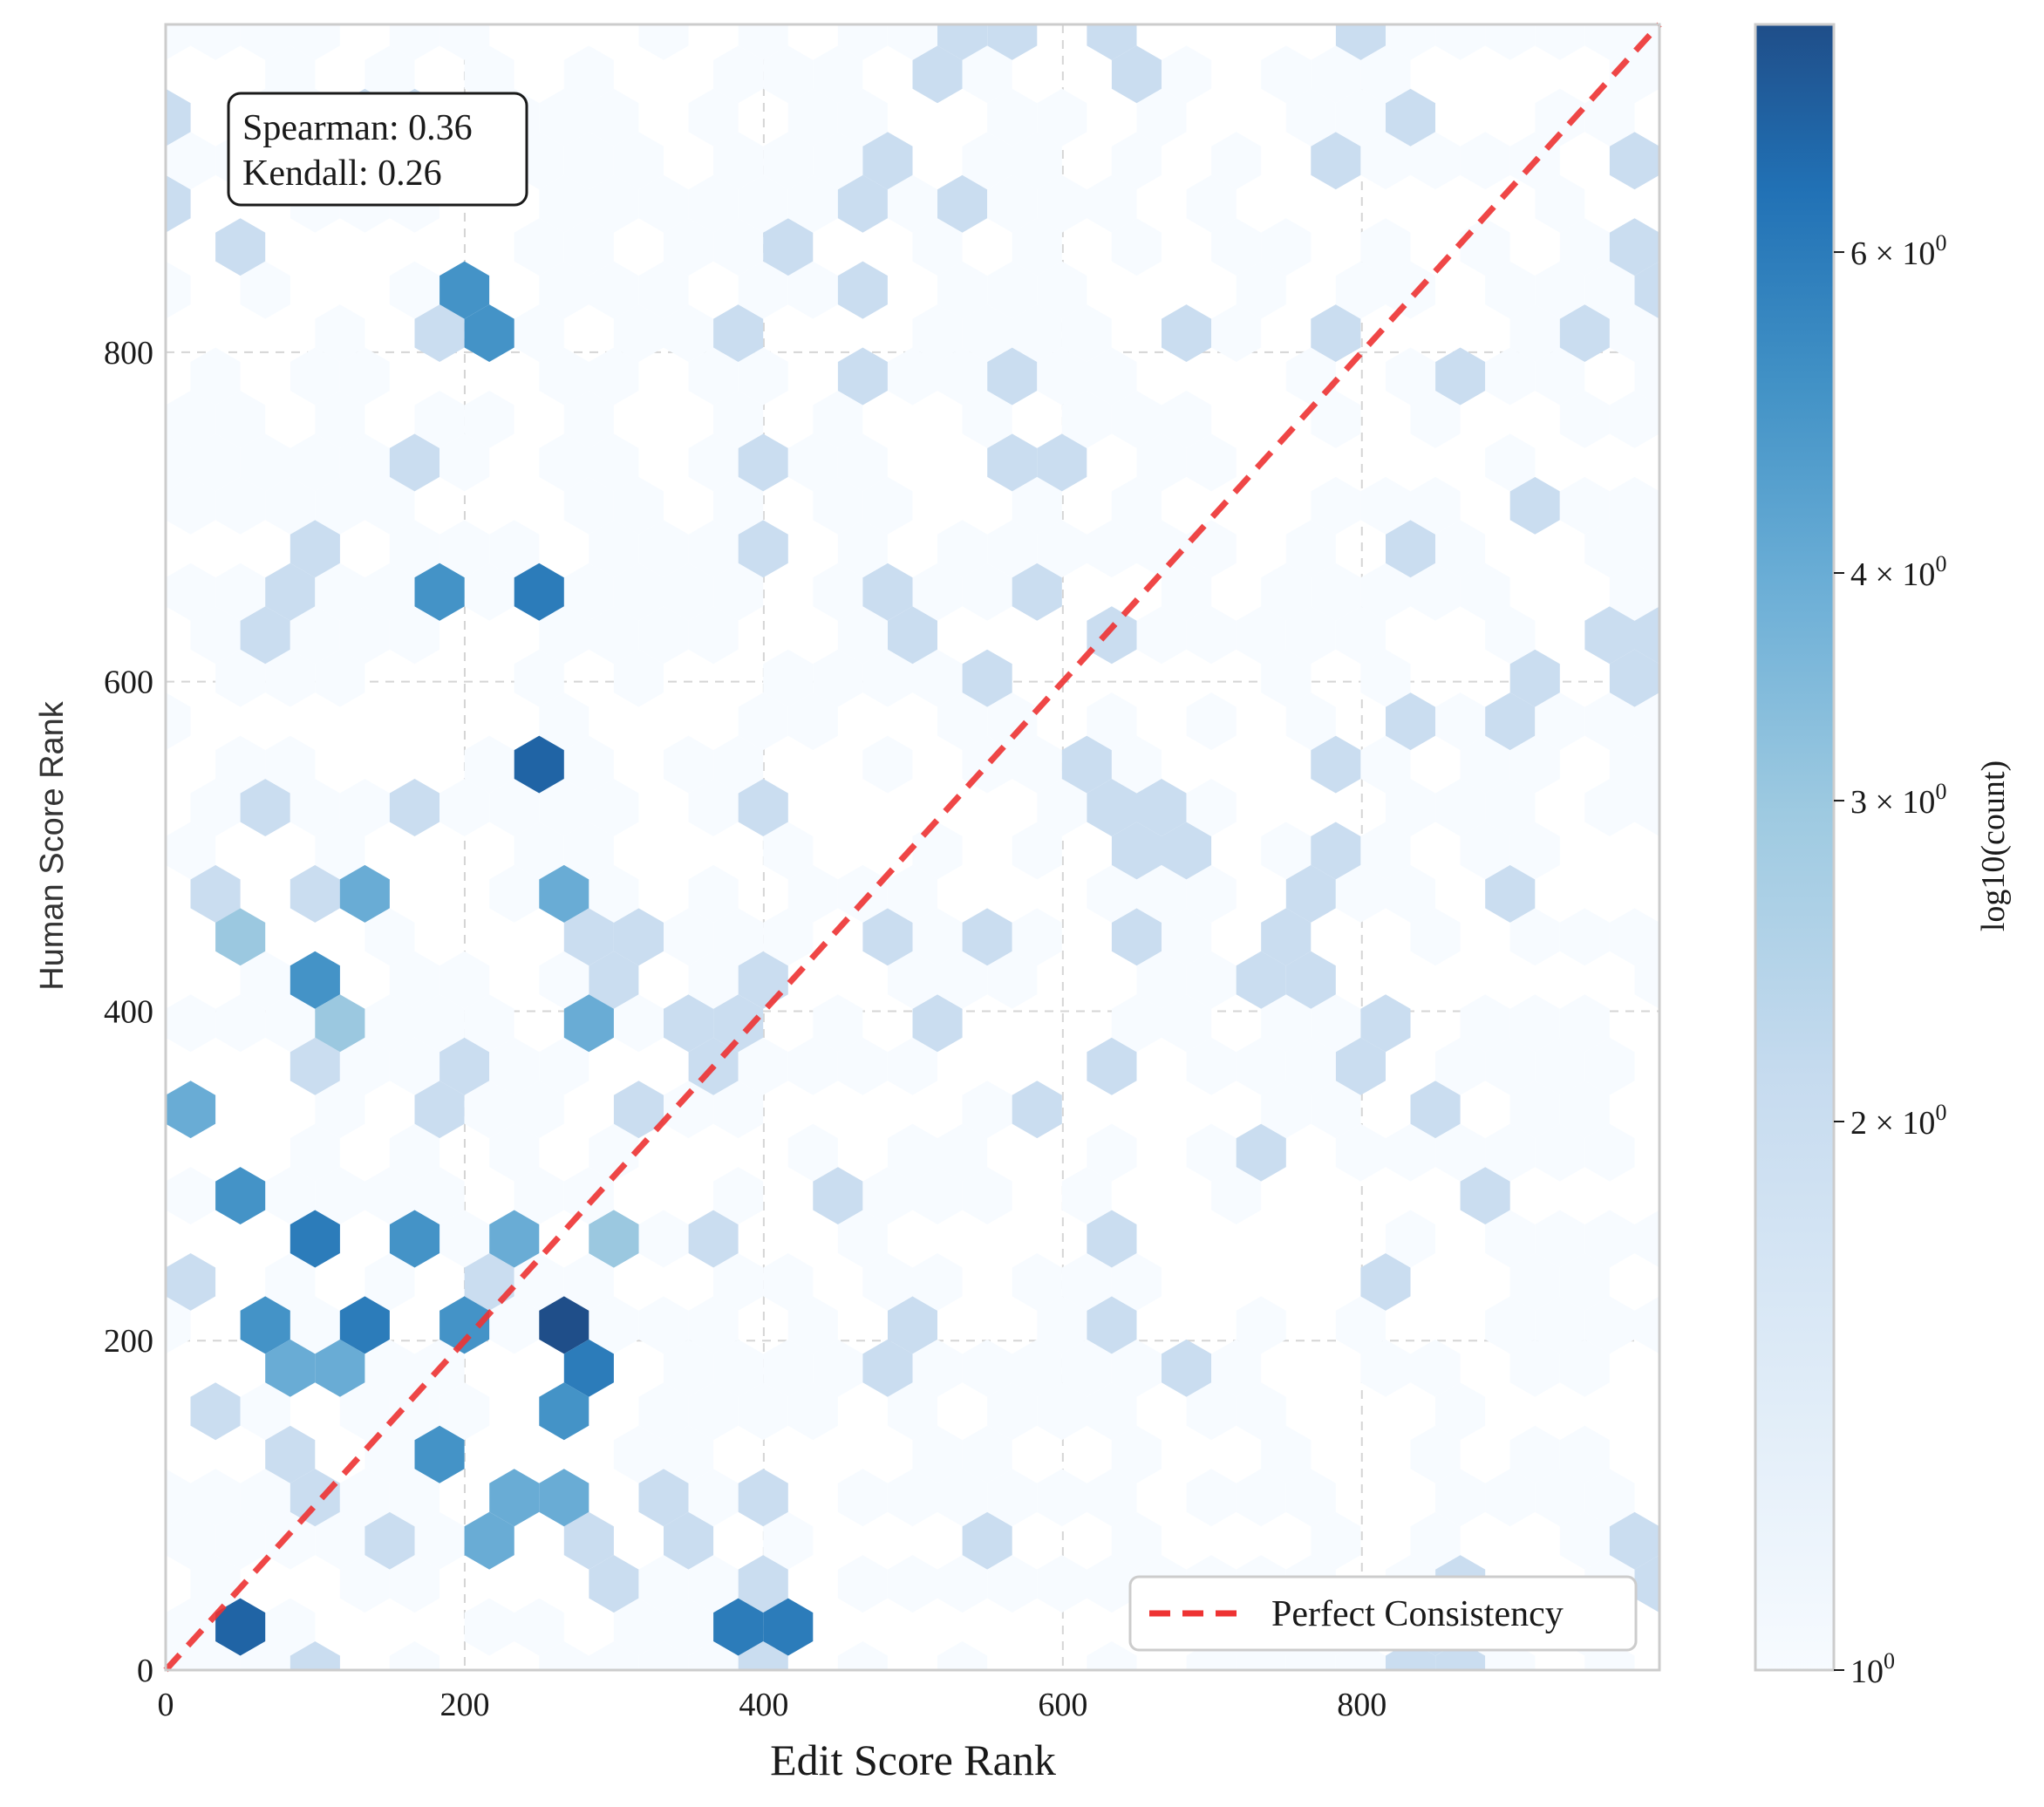 Image resolution: width=2044 pixels, height=1807 pixels. What do you see at coordinates (1873, 1669) in the screenshot?
I see `colorbar-tick-label: 100` at bounding box center [1873, 1669].